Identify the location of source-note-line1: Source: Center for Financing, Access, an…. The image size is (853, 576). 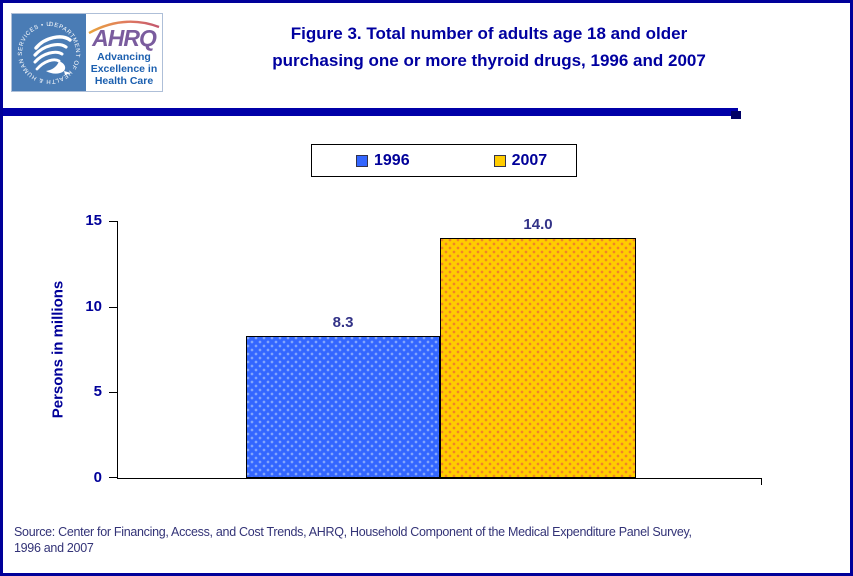
(353, 532).